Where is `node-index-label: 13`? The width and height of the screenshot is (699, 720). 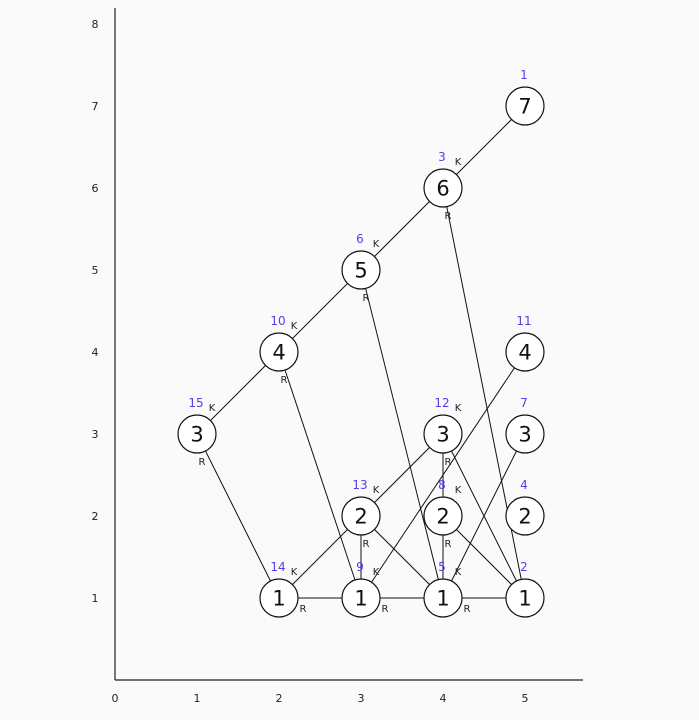 node-index-label: 13 is located at coordinates (359, 485).